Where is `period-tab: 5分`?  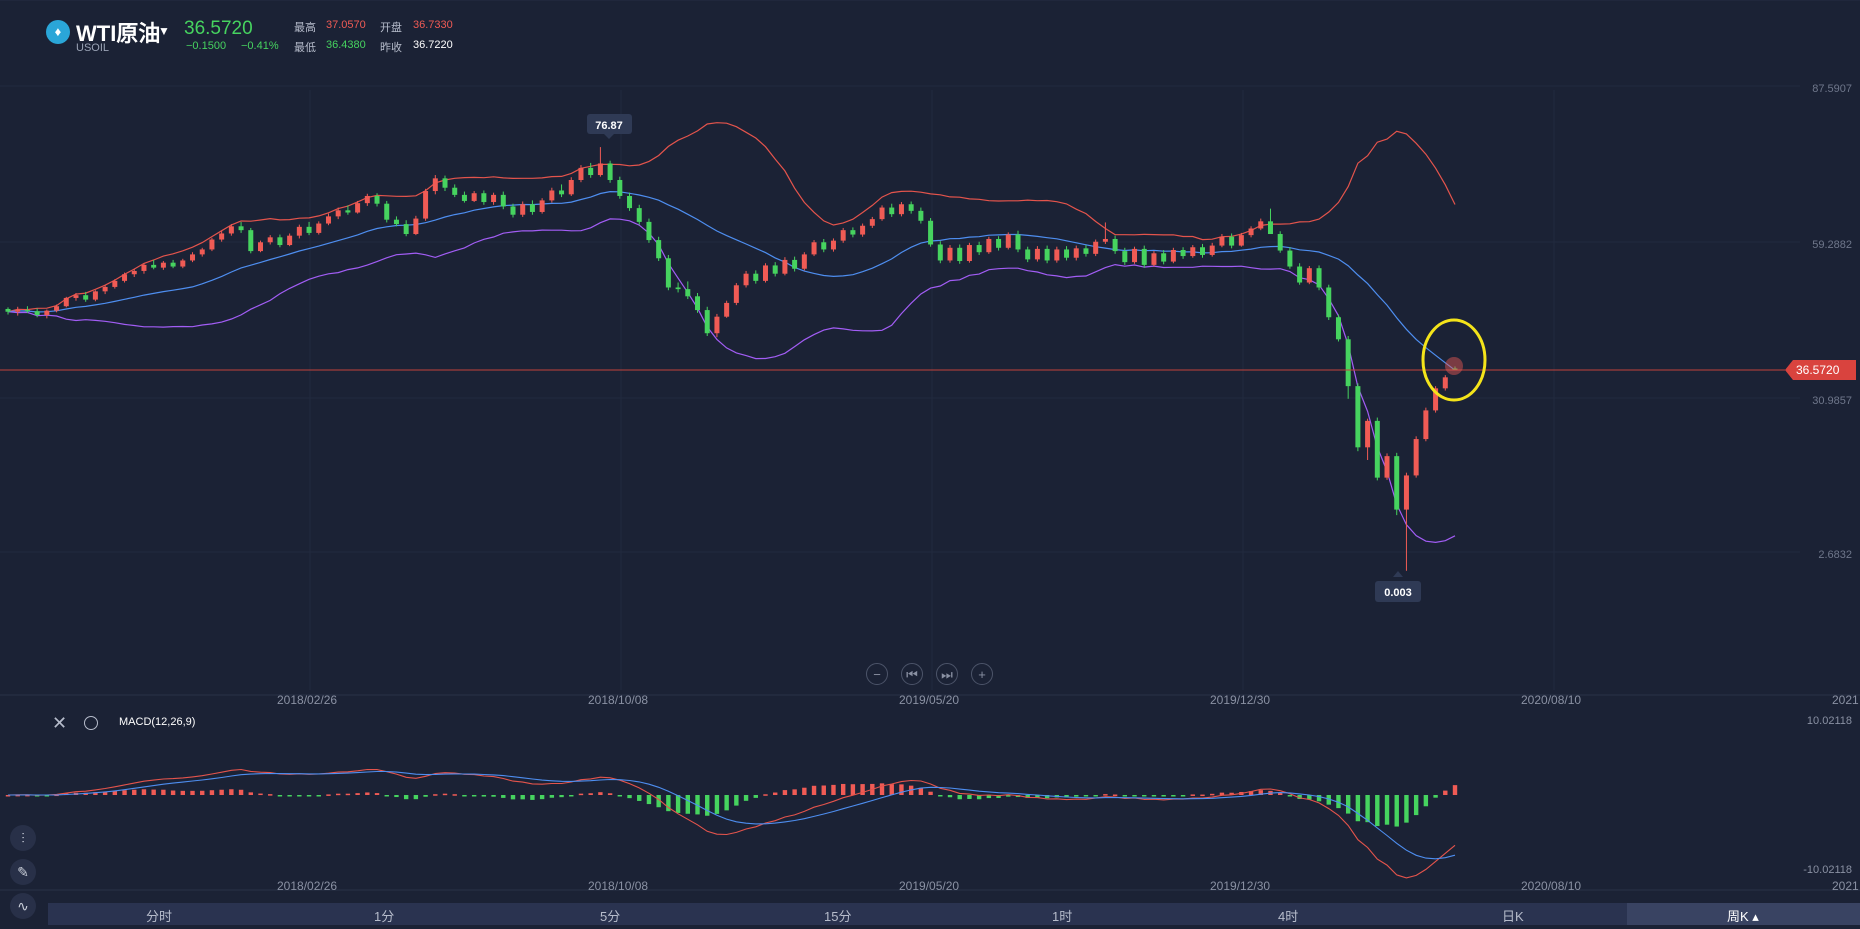
period-tab: 5分 is located at coordinates (610, 916).